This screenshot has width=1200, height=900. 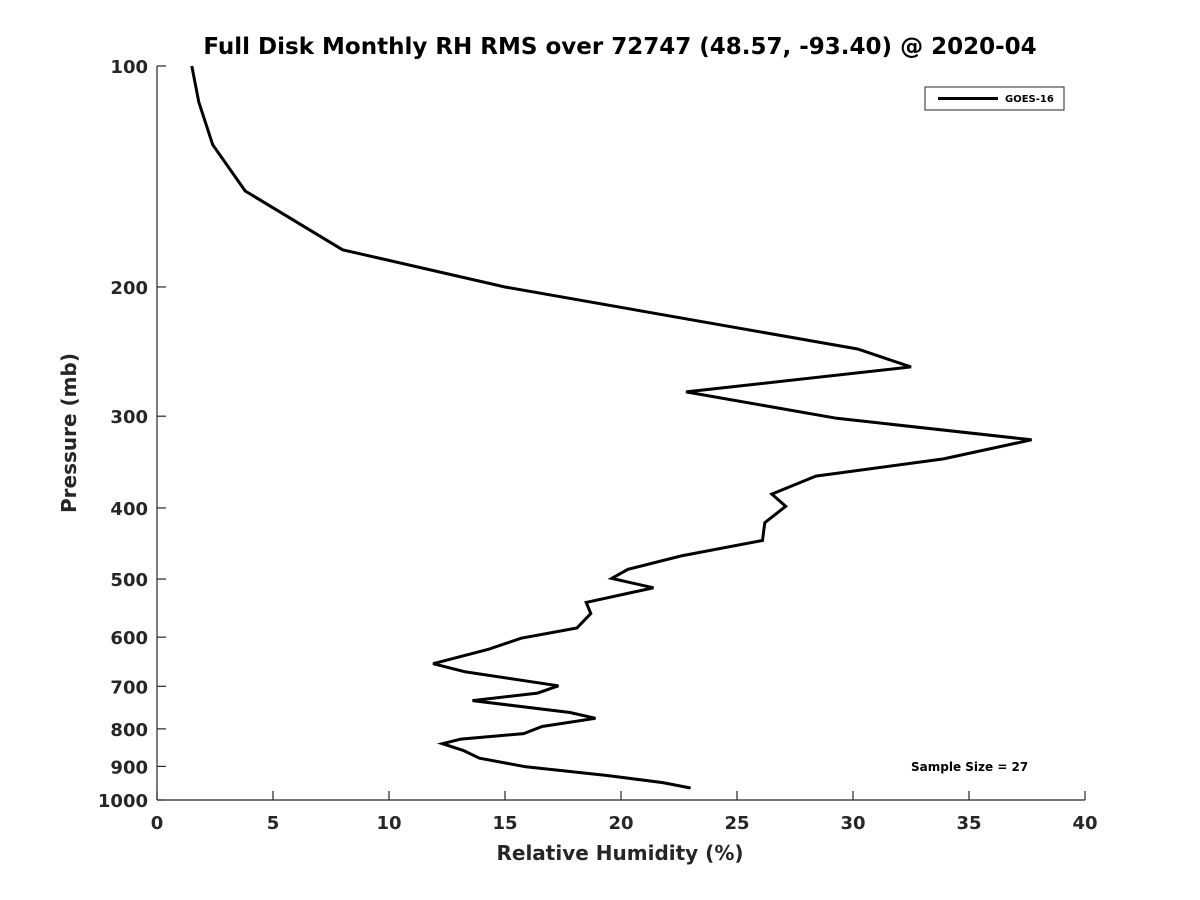 I want to click on legend-entry-goes-16: GOES-16, so click(x=1029, y=99).